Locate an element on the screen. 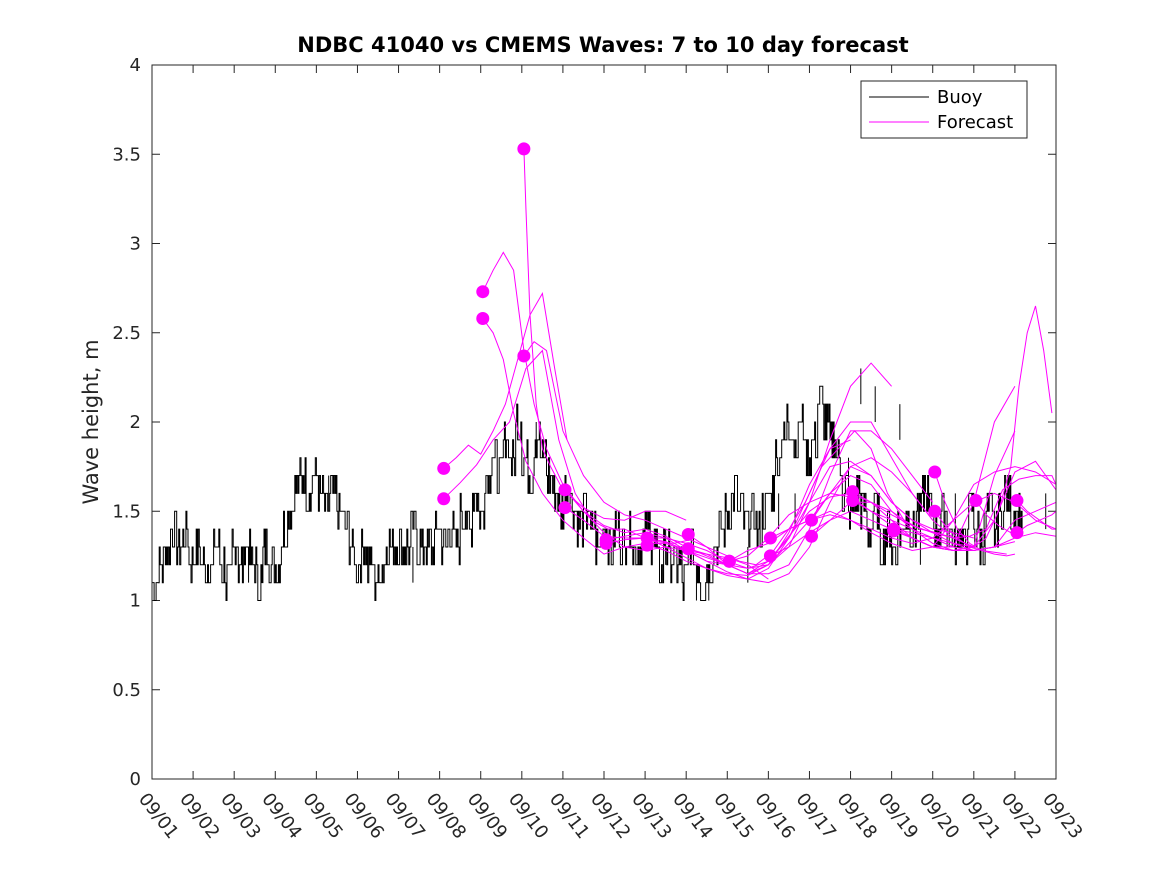  legend: Buoy Forecast is located at coordinates (944, 109).